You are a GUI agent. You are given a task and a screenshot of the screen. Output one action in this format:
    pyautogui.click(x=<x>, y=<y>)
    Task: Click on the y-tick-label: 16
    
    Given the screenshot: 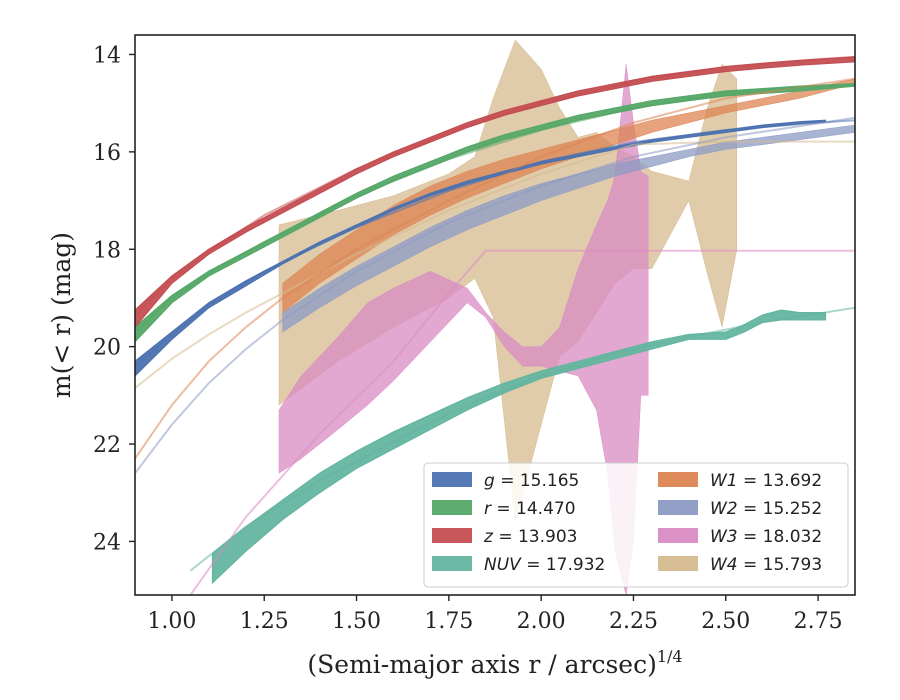 What is the action you would take?
    pyautogui.click(x=107, y=153)
    